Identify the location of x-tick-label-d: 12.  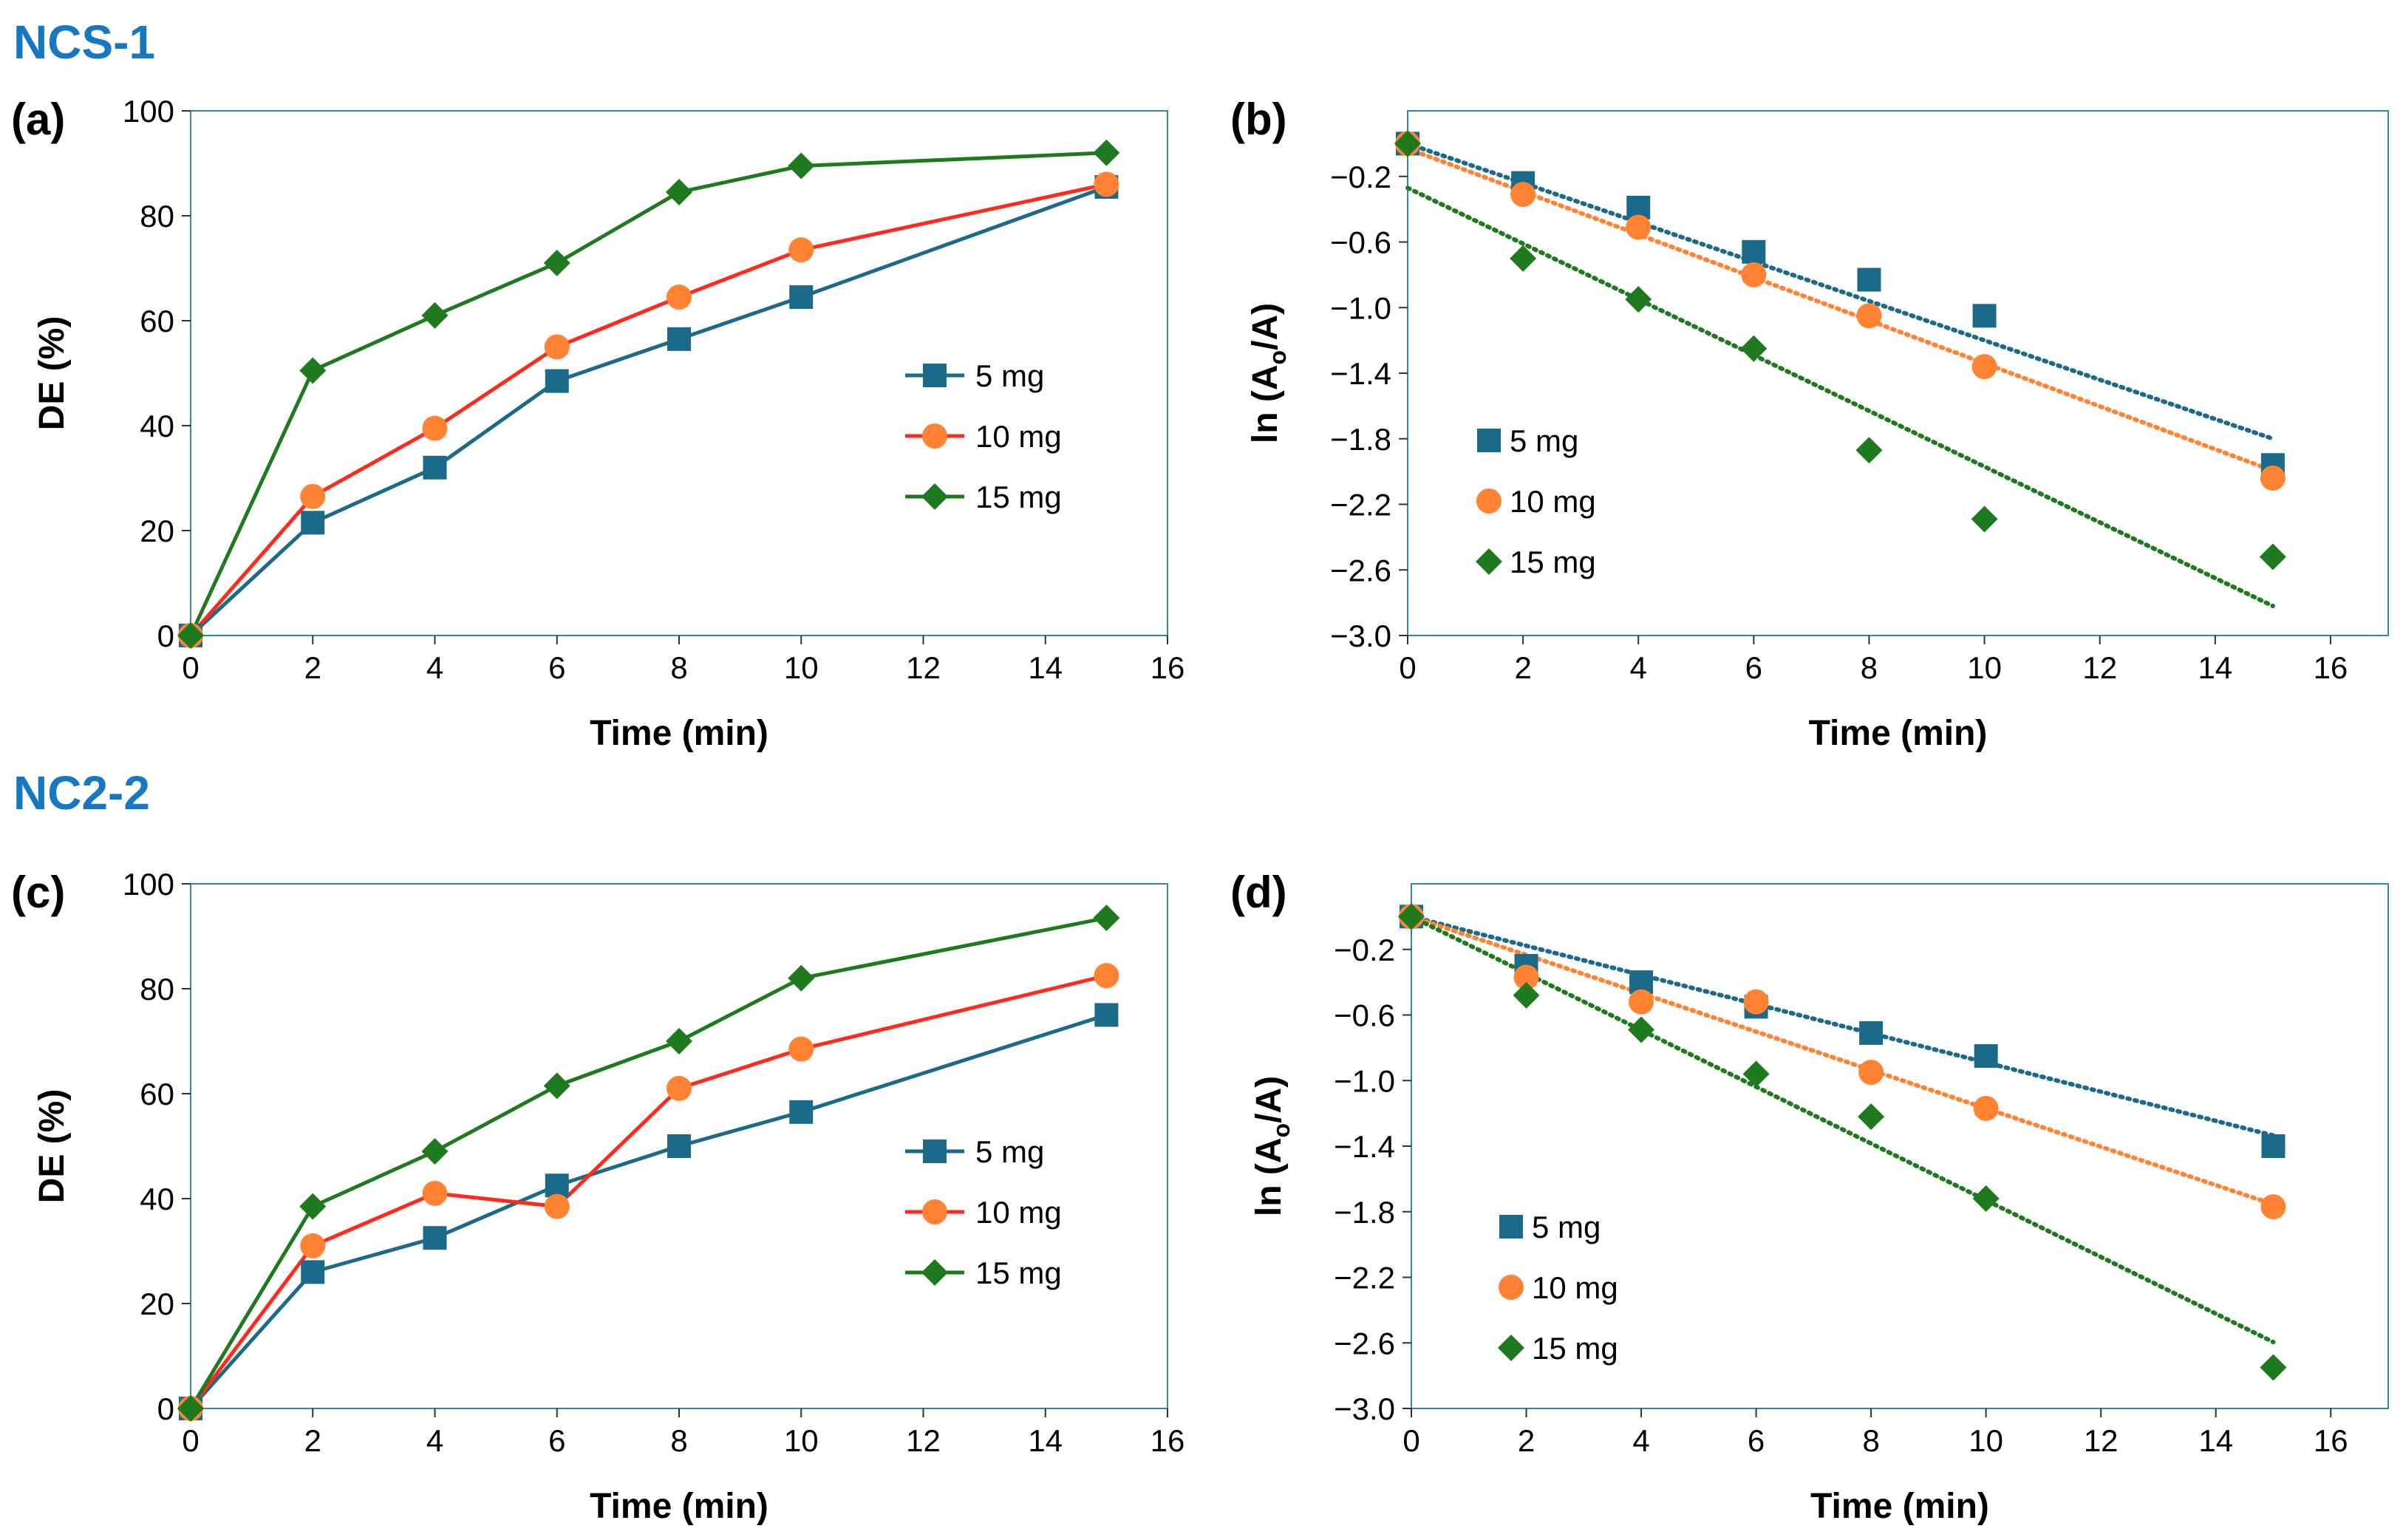
(2101, 1440).